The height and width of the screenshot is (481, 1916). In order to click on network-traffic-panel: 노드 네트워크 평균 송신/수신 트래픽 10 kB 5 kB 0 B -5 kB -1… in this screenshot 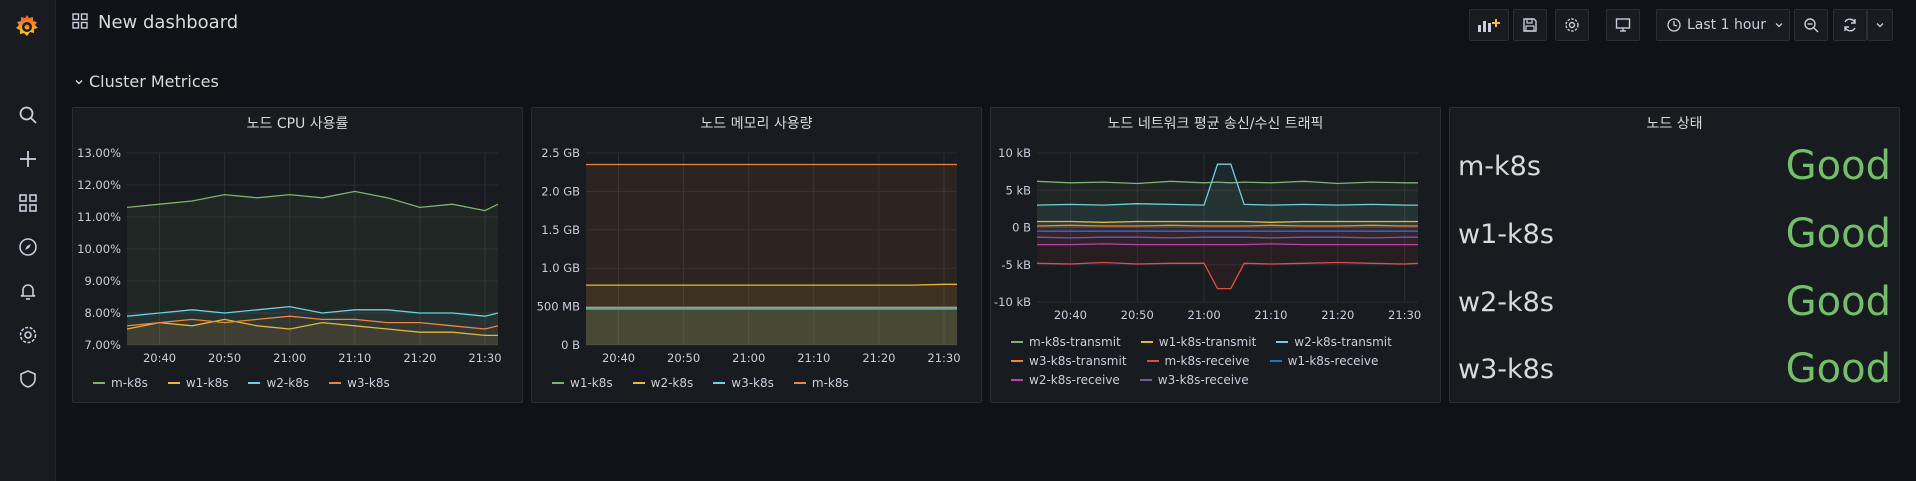, I will do `click(1215, 255)`.